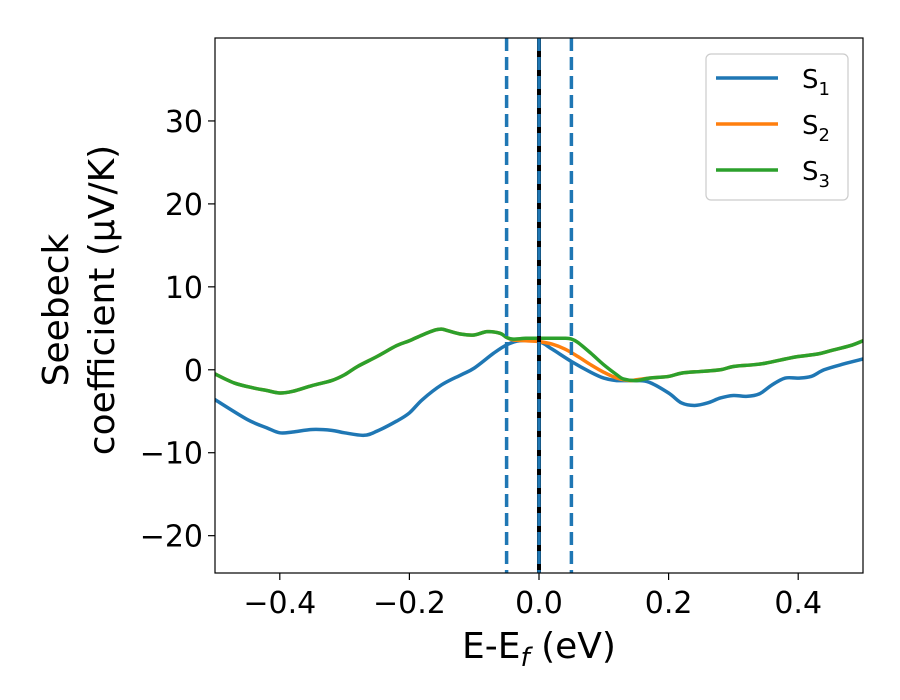  I want to click on y-tick-label: 10, so click(184, 288).